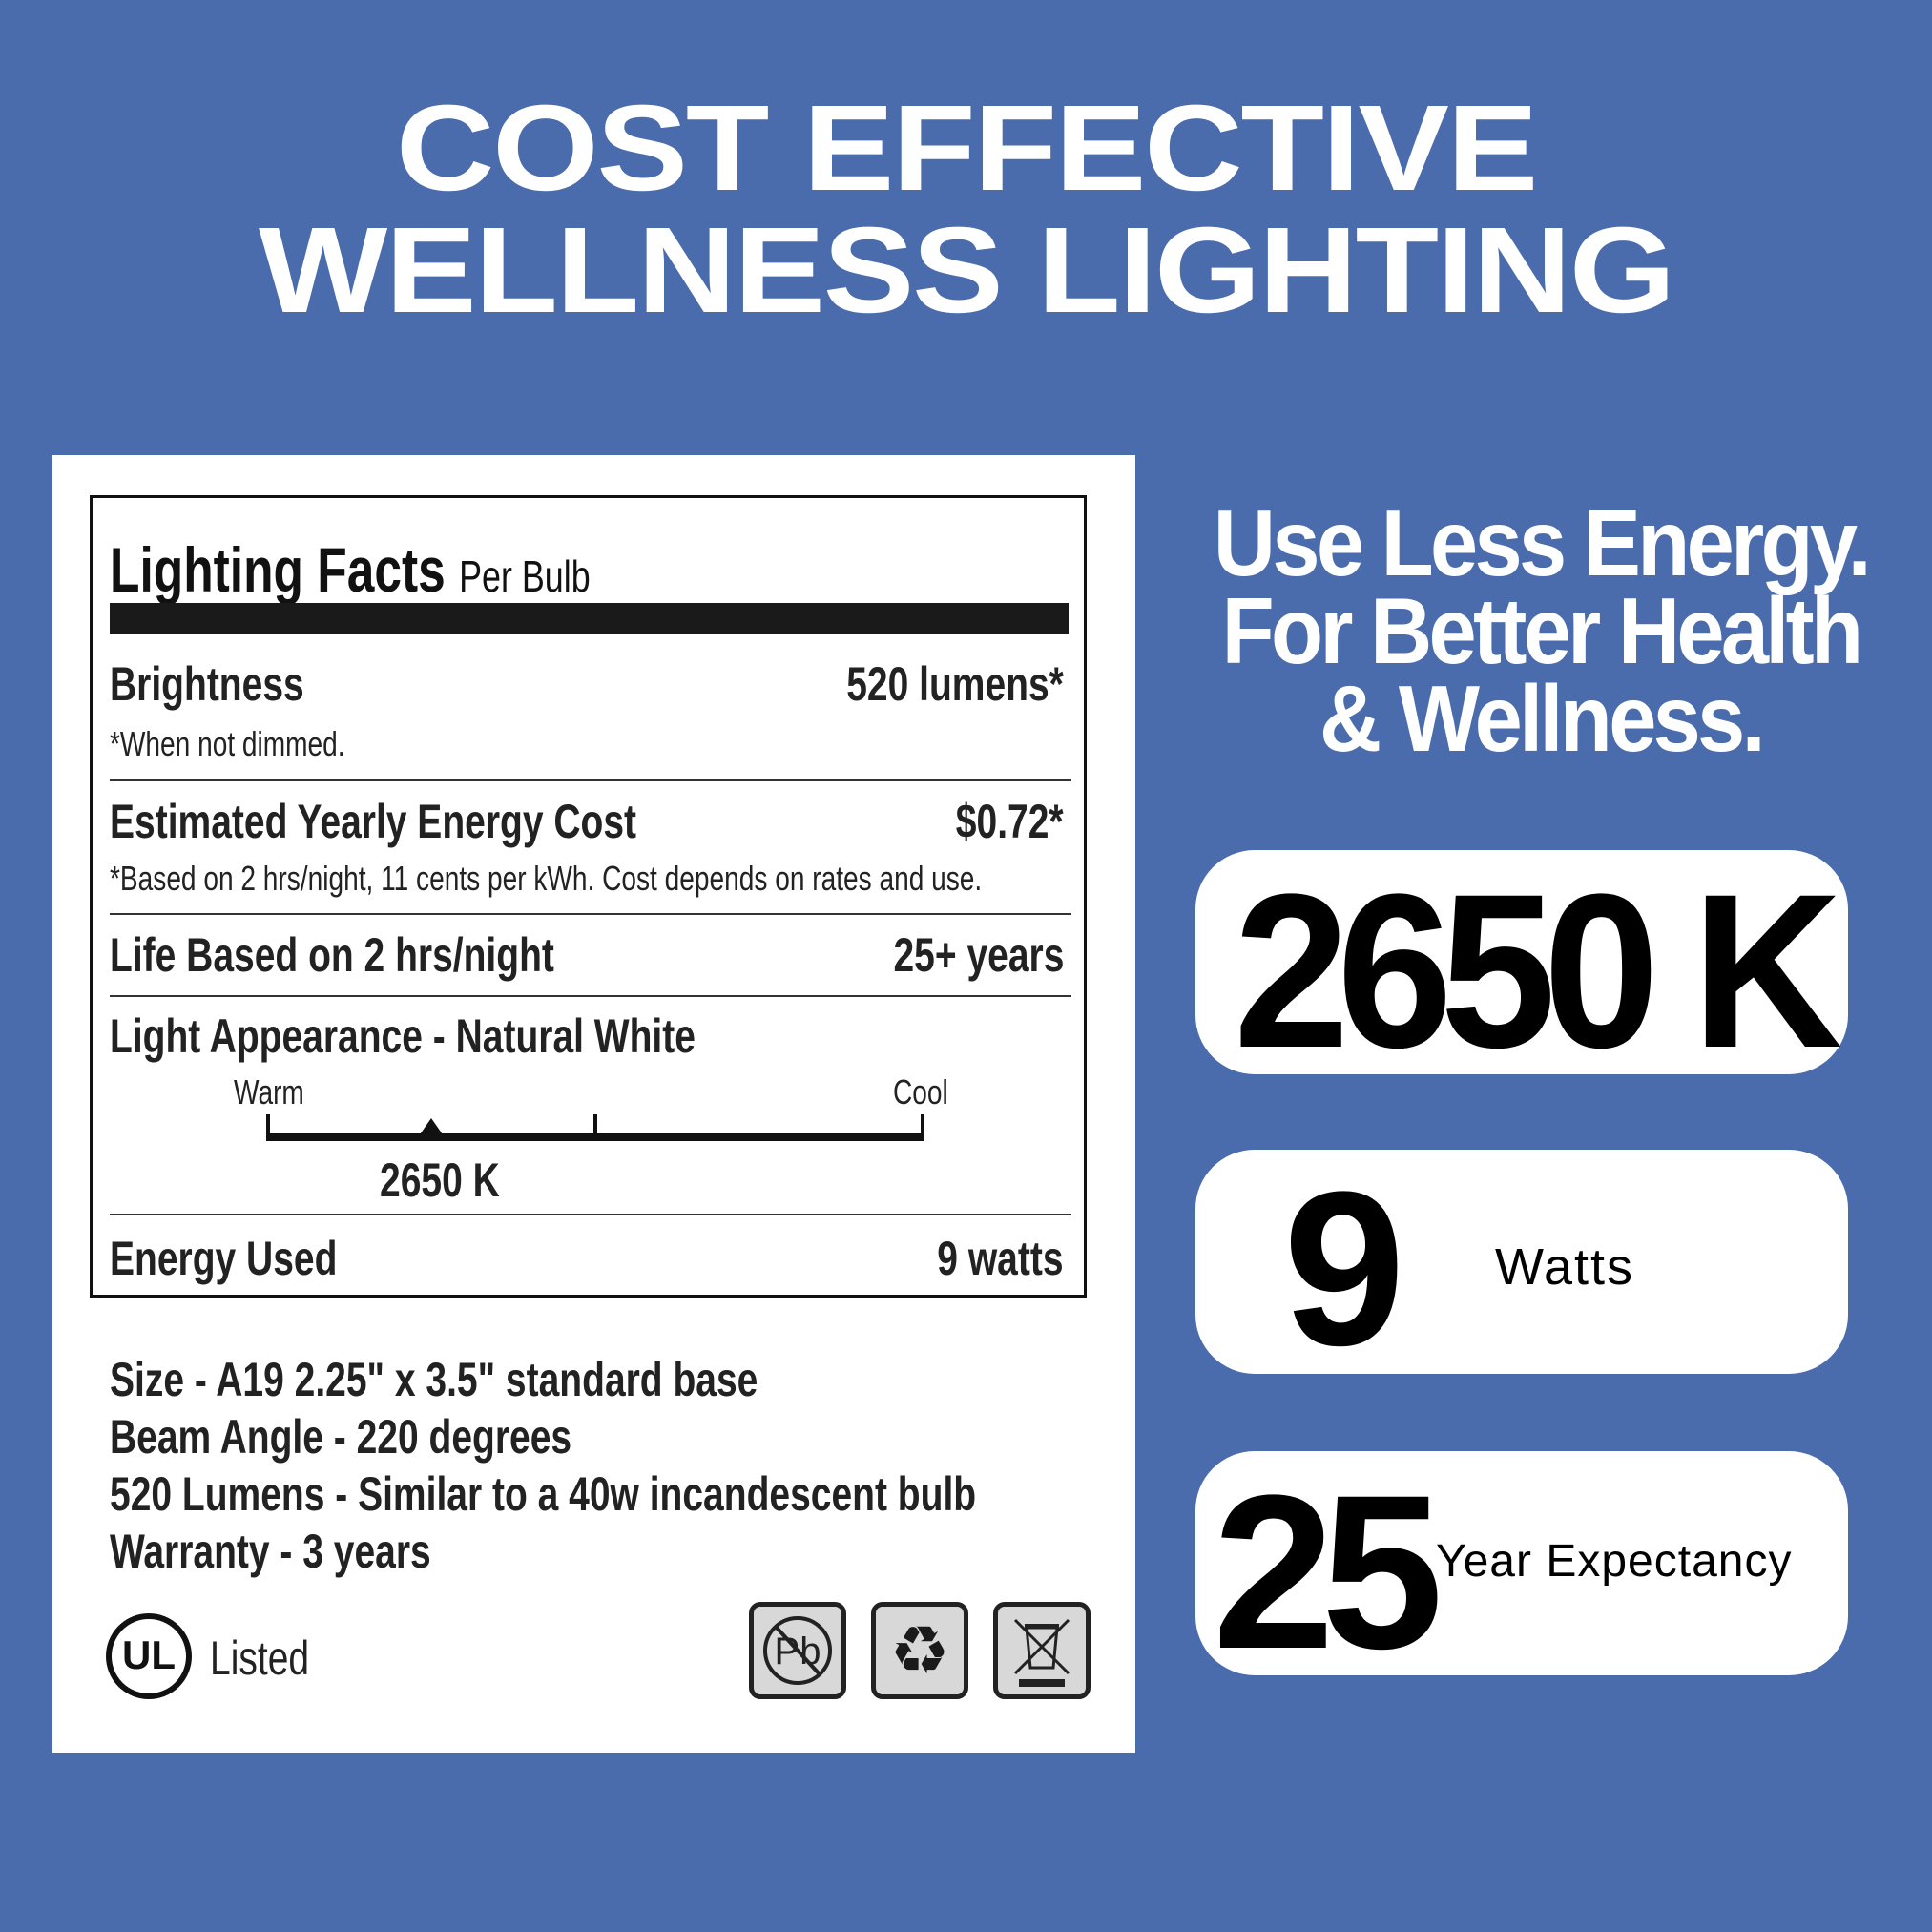  Describe the element at coordinates (966, 270) in the screenshot. I see `headline-line2: WELLNESS LIGHTING` at that location.